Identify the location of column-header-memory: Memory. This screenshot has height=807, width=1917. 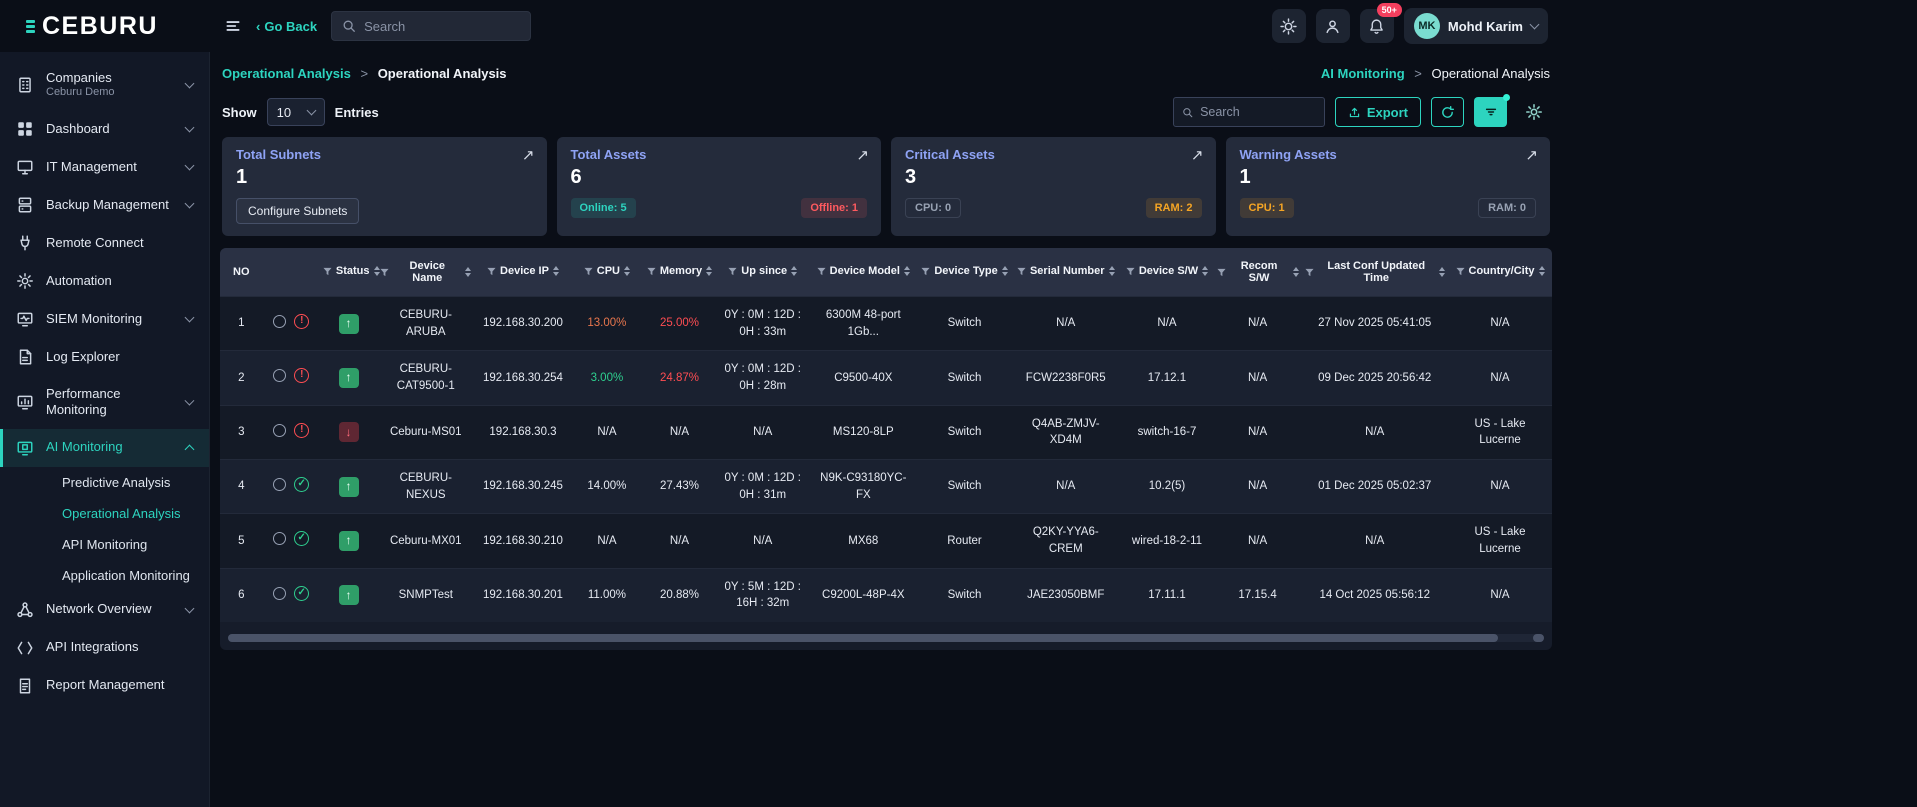
(679, 272).